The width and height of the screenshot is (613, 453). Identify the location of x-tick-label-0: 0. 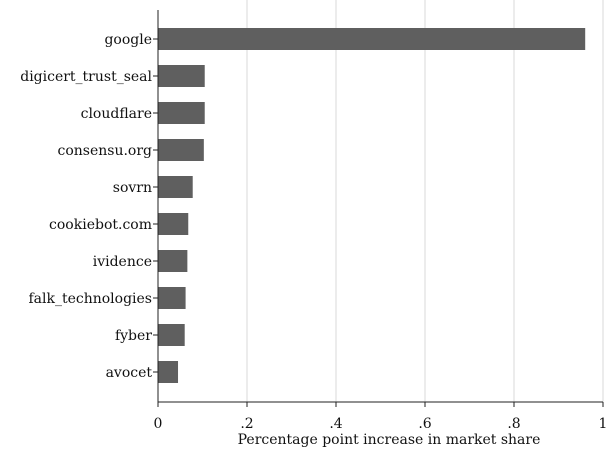
(158, 424).